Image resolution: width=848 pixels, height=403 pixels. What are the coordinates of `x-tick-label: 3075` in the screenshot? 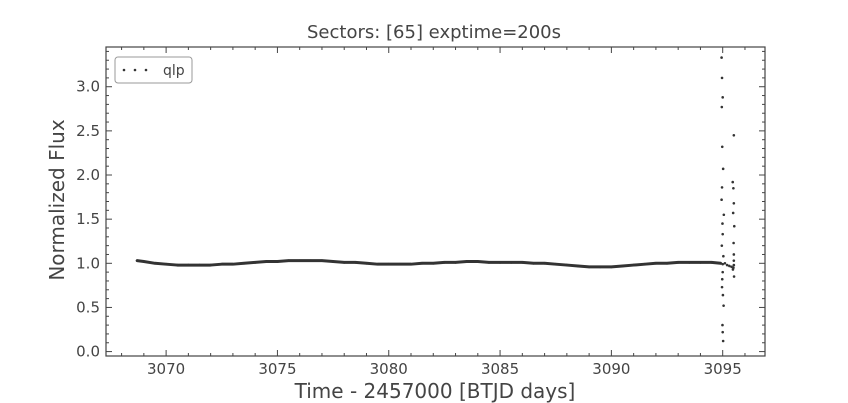 It's located at (277, 369).